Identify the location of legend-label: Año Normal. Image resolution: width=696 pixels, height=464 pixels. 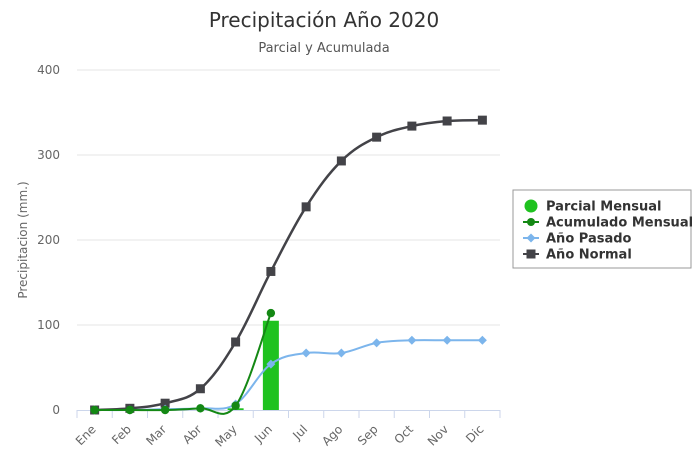
(589, 255).